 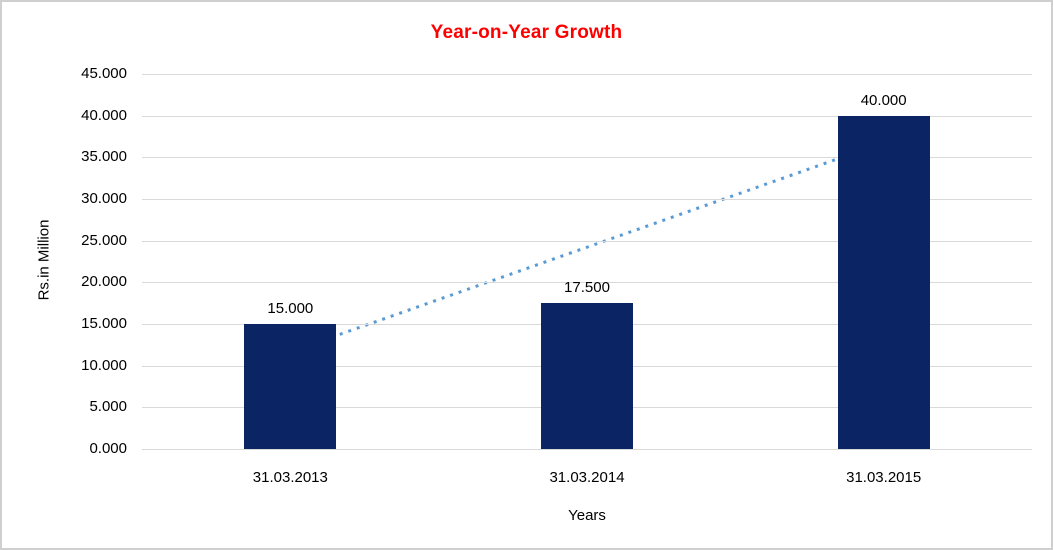 What do you see at coordinates (108, 448) in the screenshot?
I see `y-axis-tick-label: 0.000` at bounding box center [108, 448].